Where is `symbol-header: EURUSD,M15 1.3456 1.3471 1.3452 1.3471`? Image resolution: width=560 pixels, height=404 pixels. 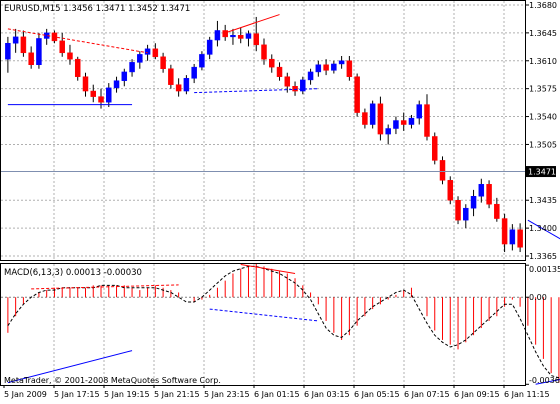 symbol-header: EURUSD,M15 1.3456 1.3471 1.3452 1.3471 is located at coordinates (97, 9).